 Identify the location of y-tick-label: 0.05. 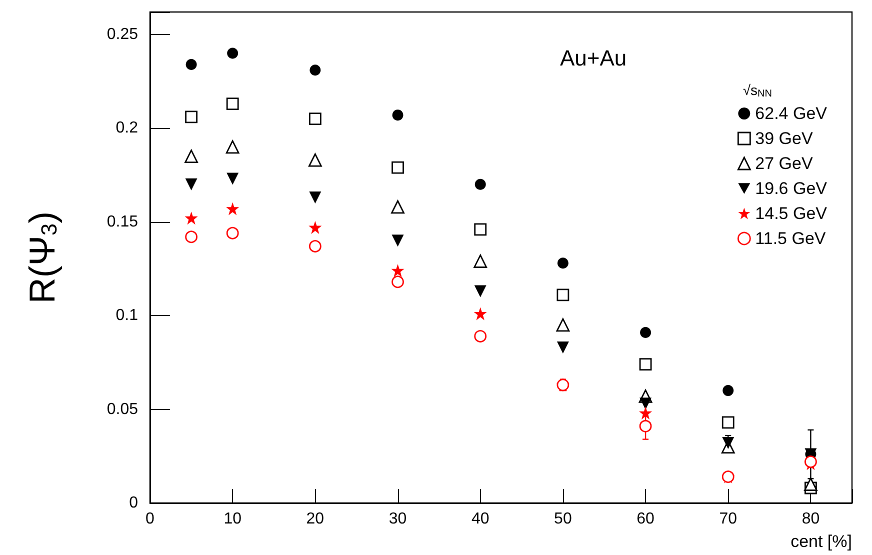
(122, 409).